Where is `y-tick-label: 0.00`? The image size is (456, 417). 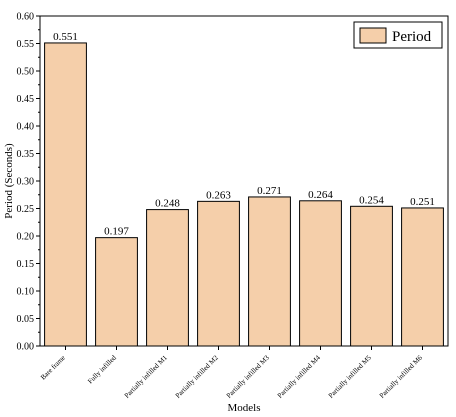 y-tick-label: 0.00 is located at coordinates (26, 347).